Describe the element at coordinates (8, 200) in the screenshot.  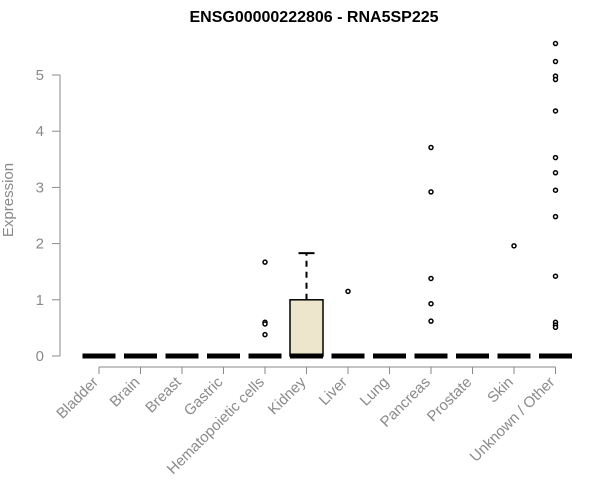
I see `y-axis-label: Expression` at that location.